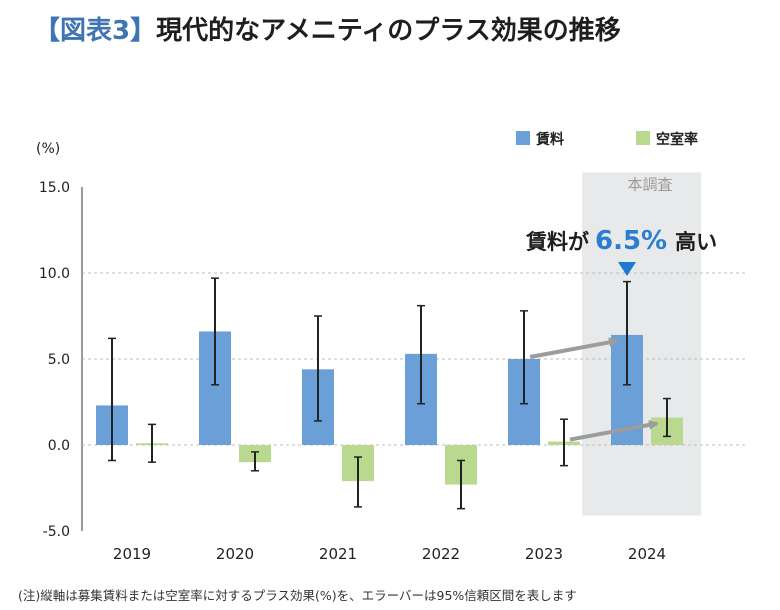 This screenshot has height=610, width=780. Describe the element at coordinates (523, 138) in the screenshot. I see `legend-rent-swatch` at that location.